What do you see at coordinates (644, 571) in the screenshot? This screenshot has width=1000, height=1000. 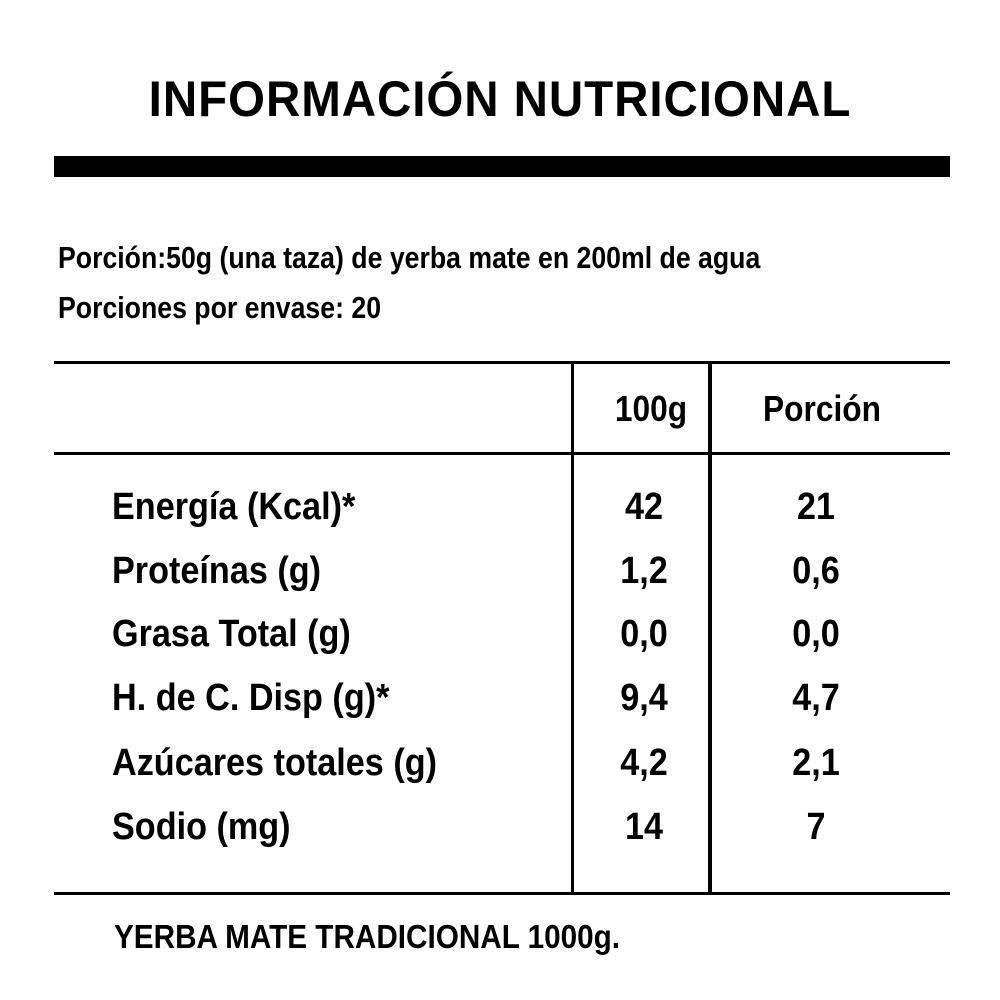 I see `value-per-100g: 1,2` at bounding box center [644, 571].